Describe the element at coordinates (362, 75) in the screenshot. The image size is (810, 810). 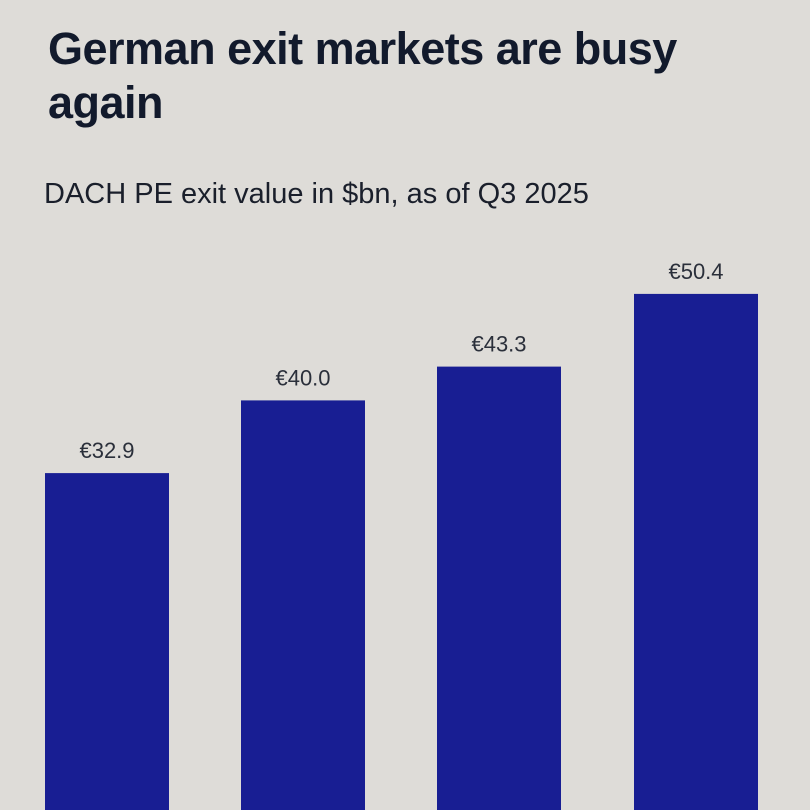
I see `chart-title: German exit markets are busy again` at that location.